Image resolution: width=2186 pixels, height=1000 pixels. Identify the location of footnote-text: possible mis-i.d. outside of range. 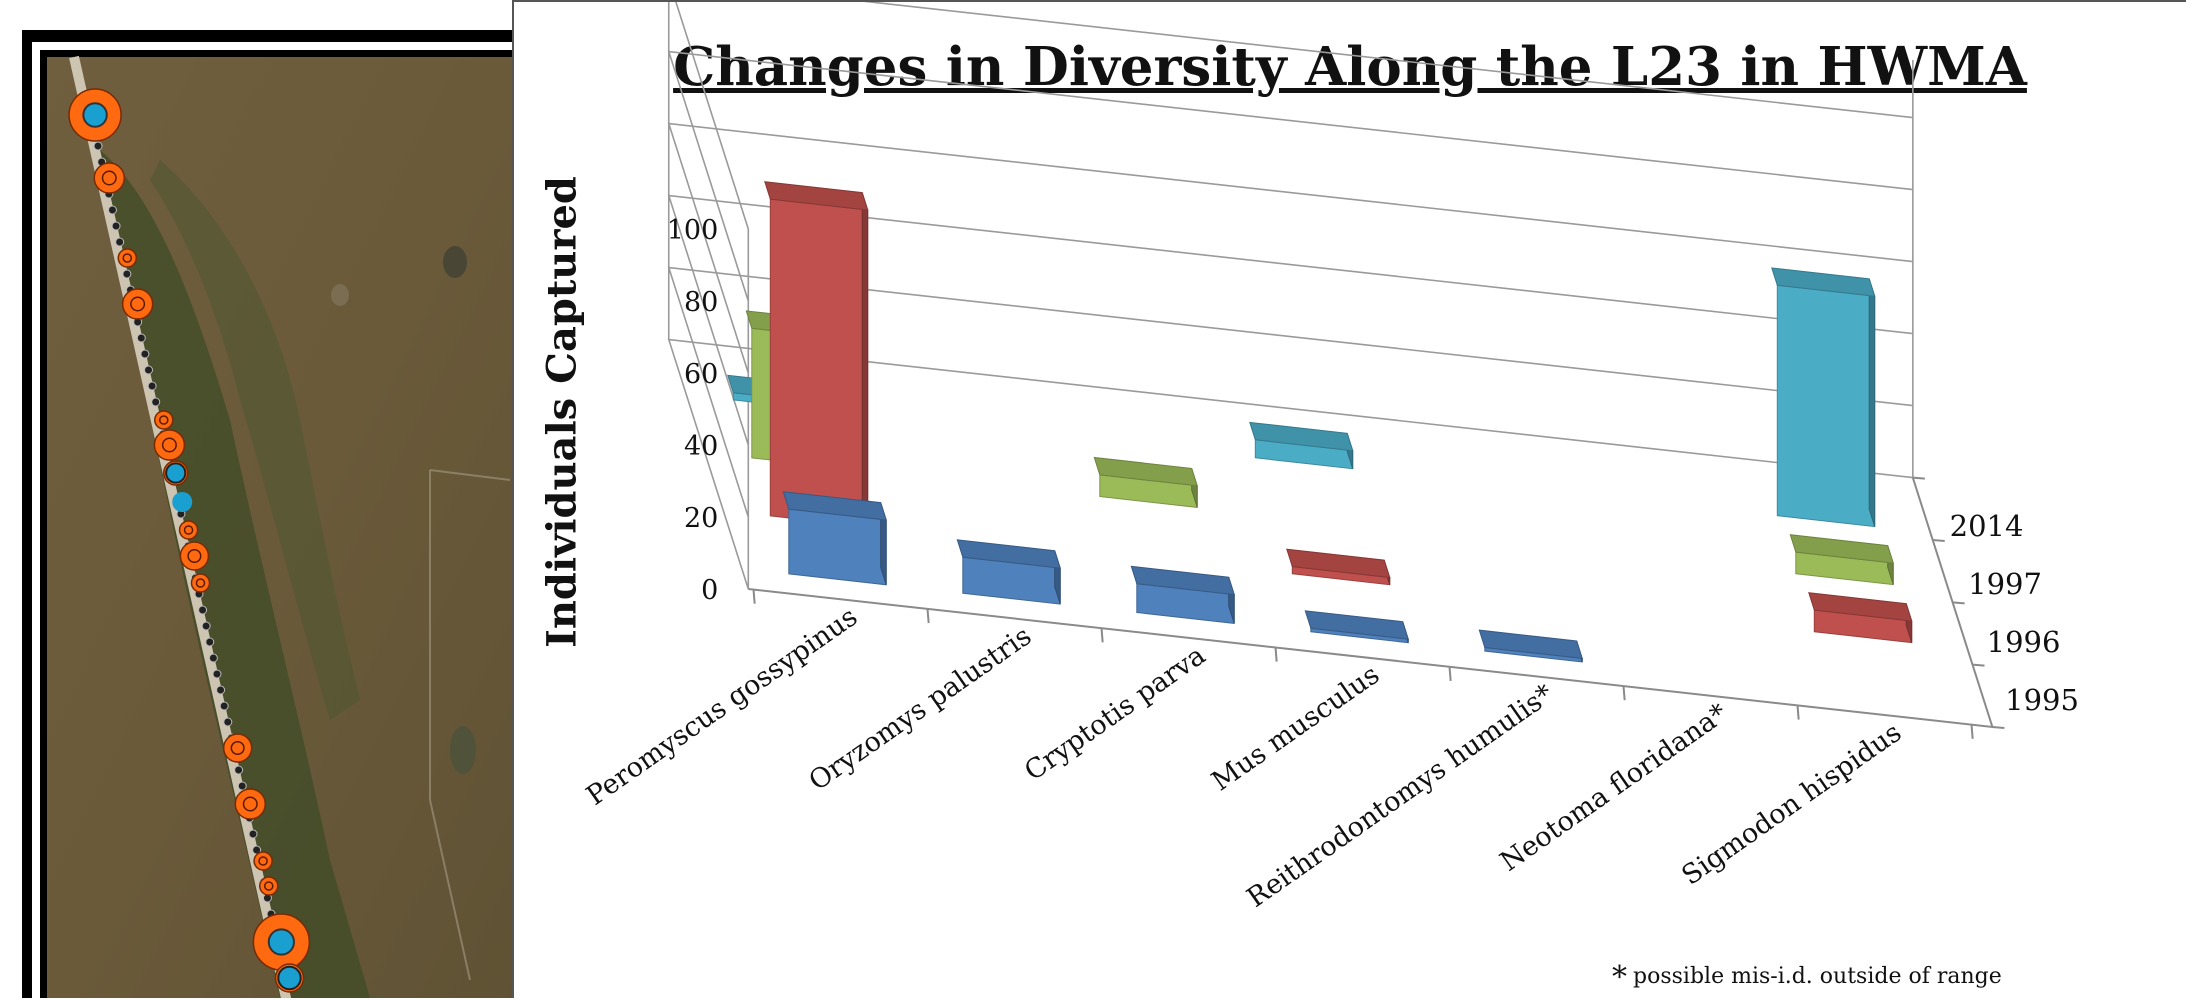
(1817, 976).